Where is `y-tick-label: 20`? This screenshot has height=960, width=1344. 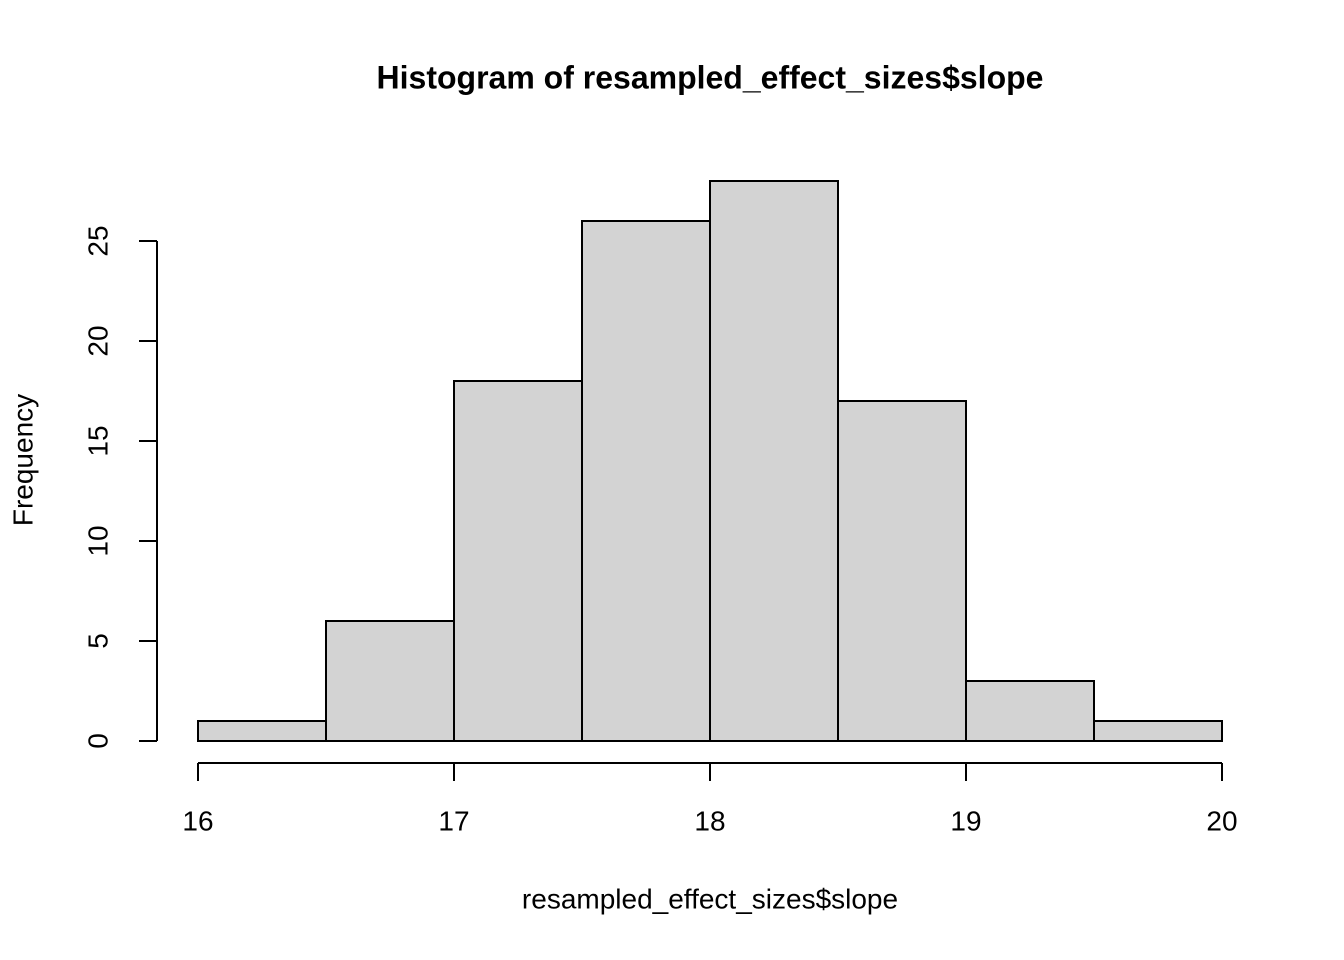 y-tick-label: 20 is located at coordinates (97, 340).